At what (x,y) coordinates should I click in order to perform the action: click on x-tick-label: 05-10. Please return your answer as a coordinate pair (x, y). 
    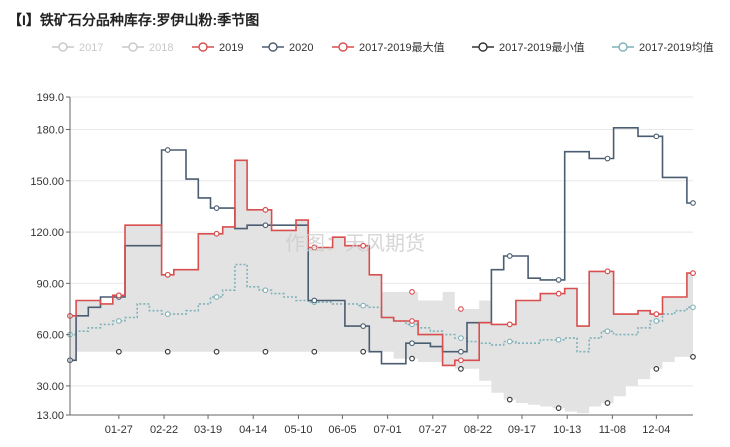
    Looking at the image, I should click on (298, 430).